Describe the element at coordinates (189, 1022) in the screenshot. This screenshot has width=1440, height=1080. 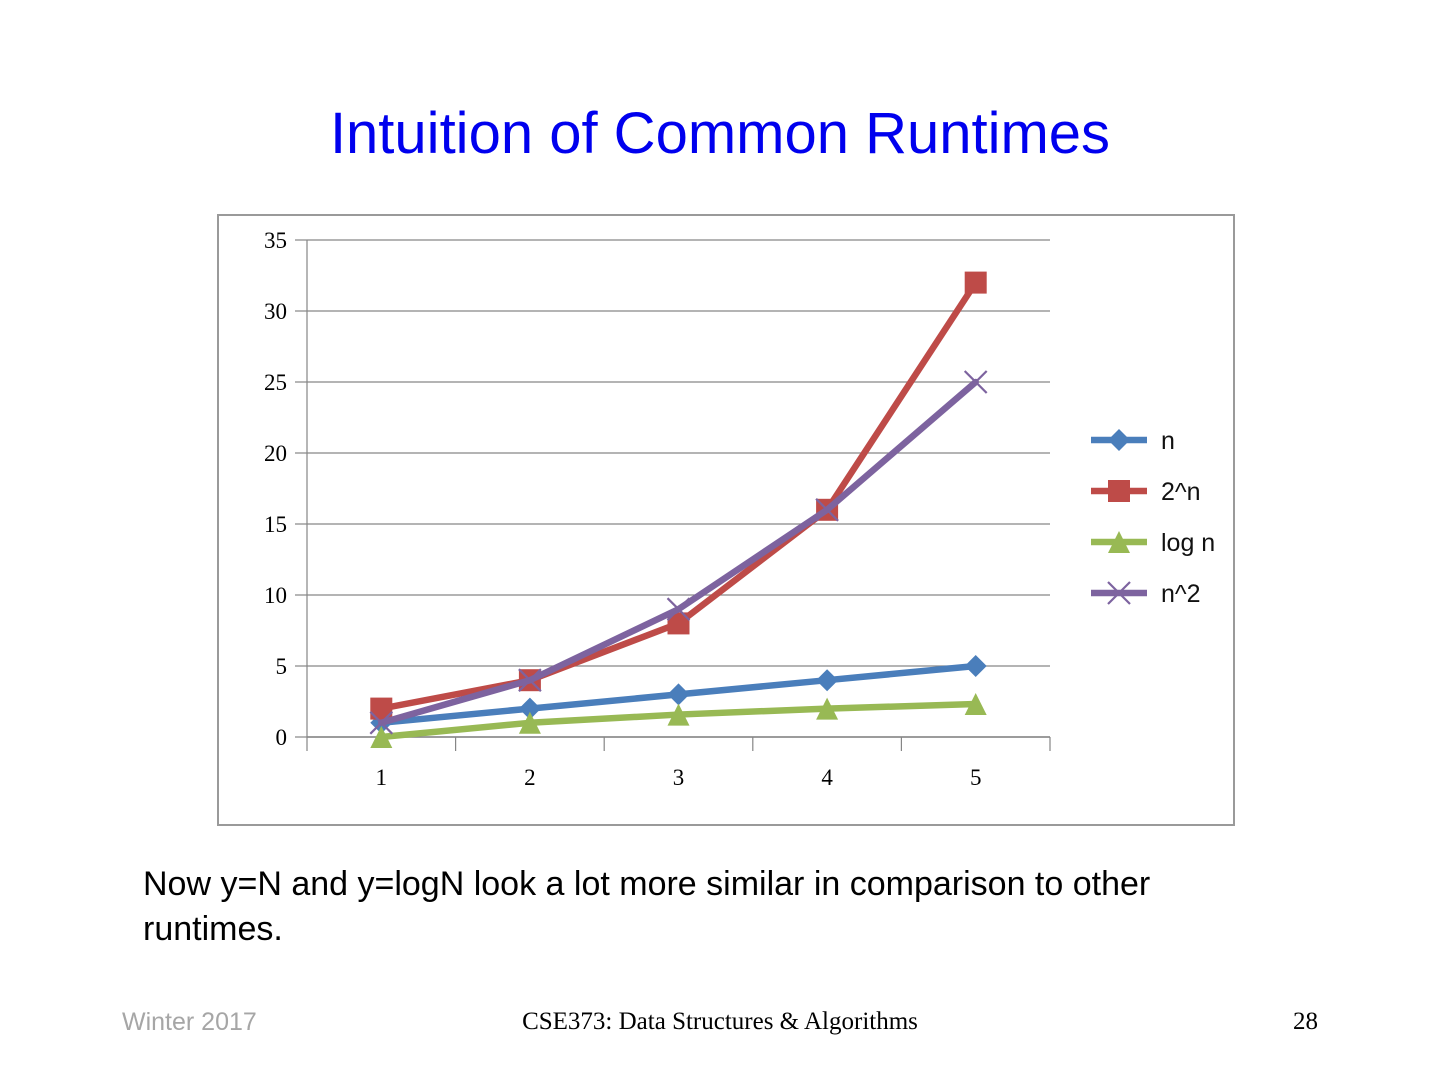
I see `footer-term: Winter 2017` at that location.